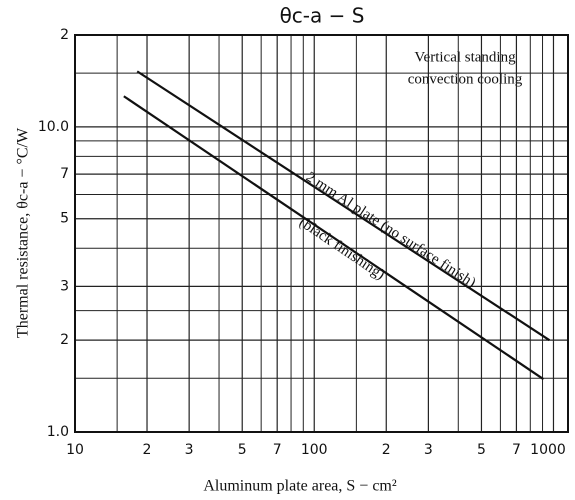 This screenshot has width=575, height=500. I want to click on annotation: Vertical standing, so click(465, 57).